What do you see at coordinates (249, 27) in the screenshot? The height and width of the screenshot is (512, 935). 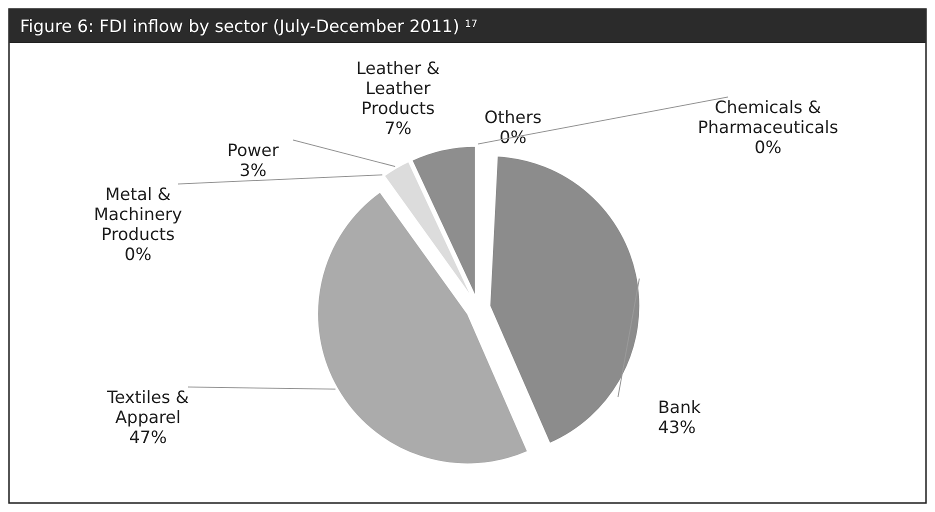 I see `chart-title: Figure 6: FDI inflow by sector (July-December 2011) $^{17}$` at bounding box center [249, 27].